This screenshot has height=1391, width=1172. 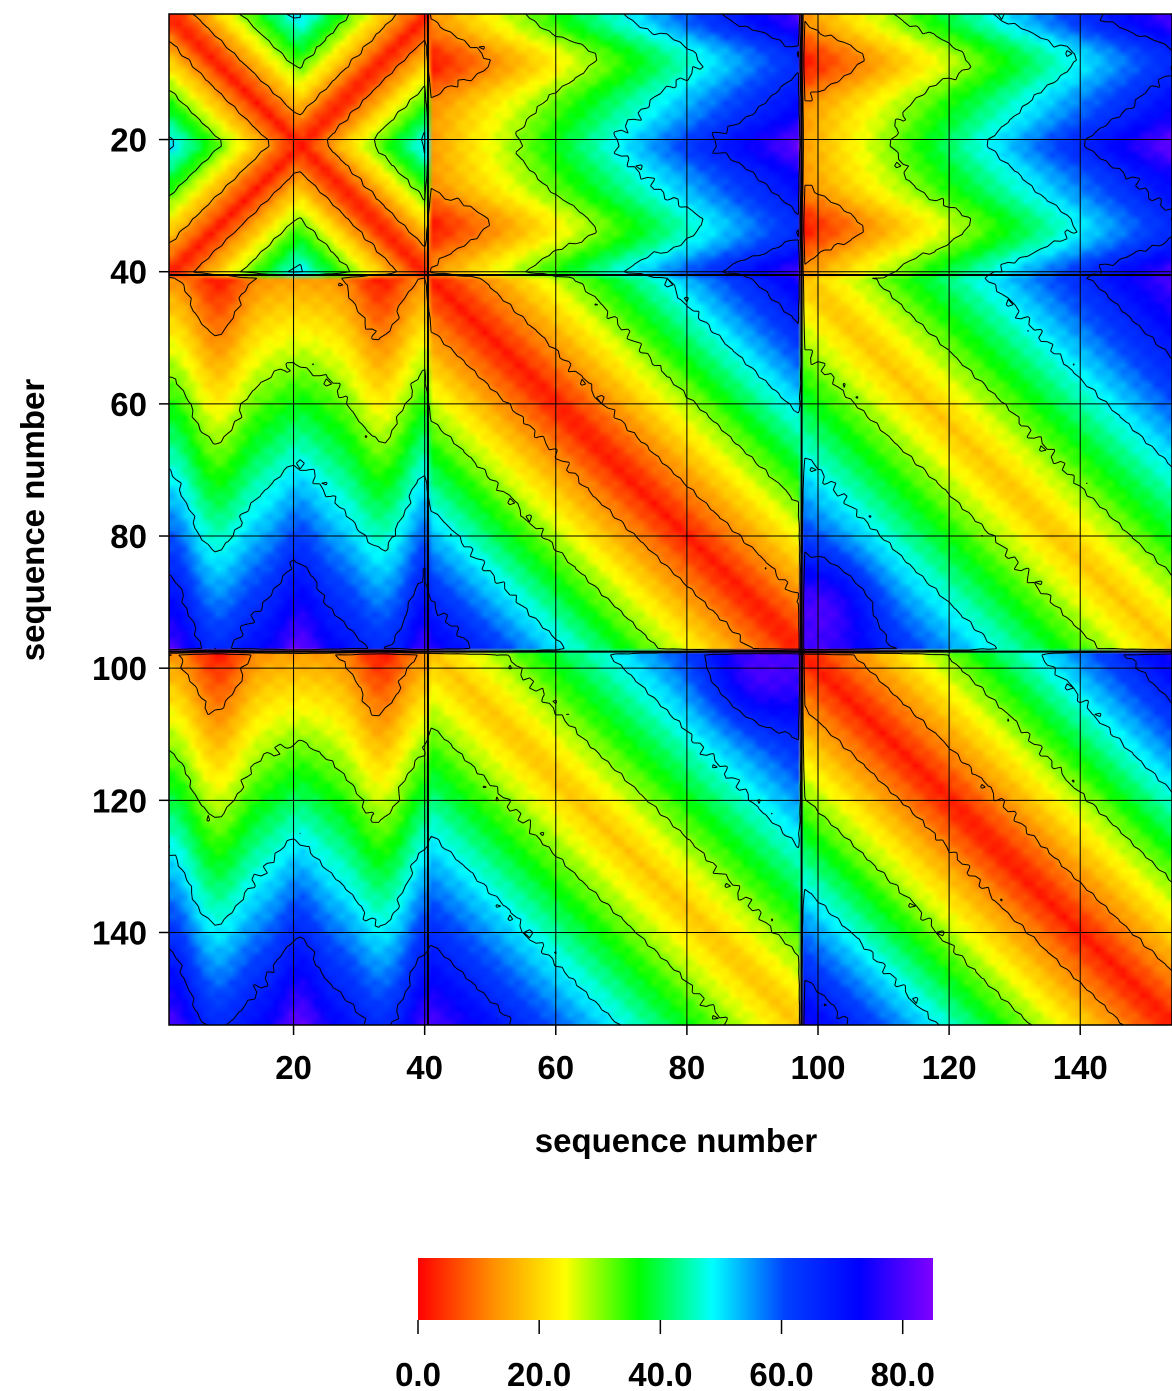 I want to click on y-tick-label: 20, so click(x=128, y=140).